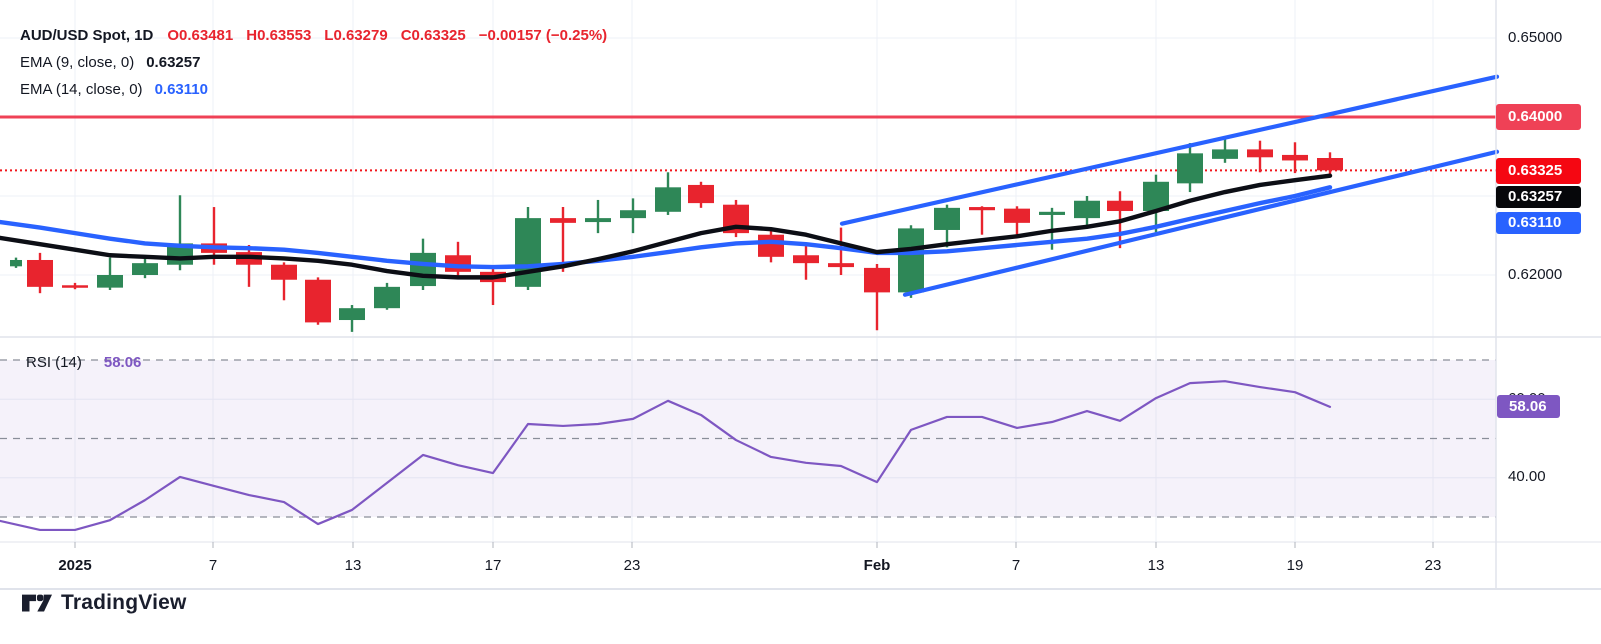  Describe the element at coordinates (1528, 406) in the screenshot. I see `rsi-badge: 58.06` at that location.